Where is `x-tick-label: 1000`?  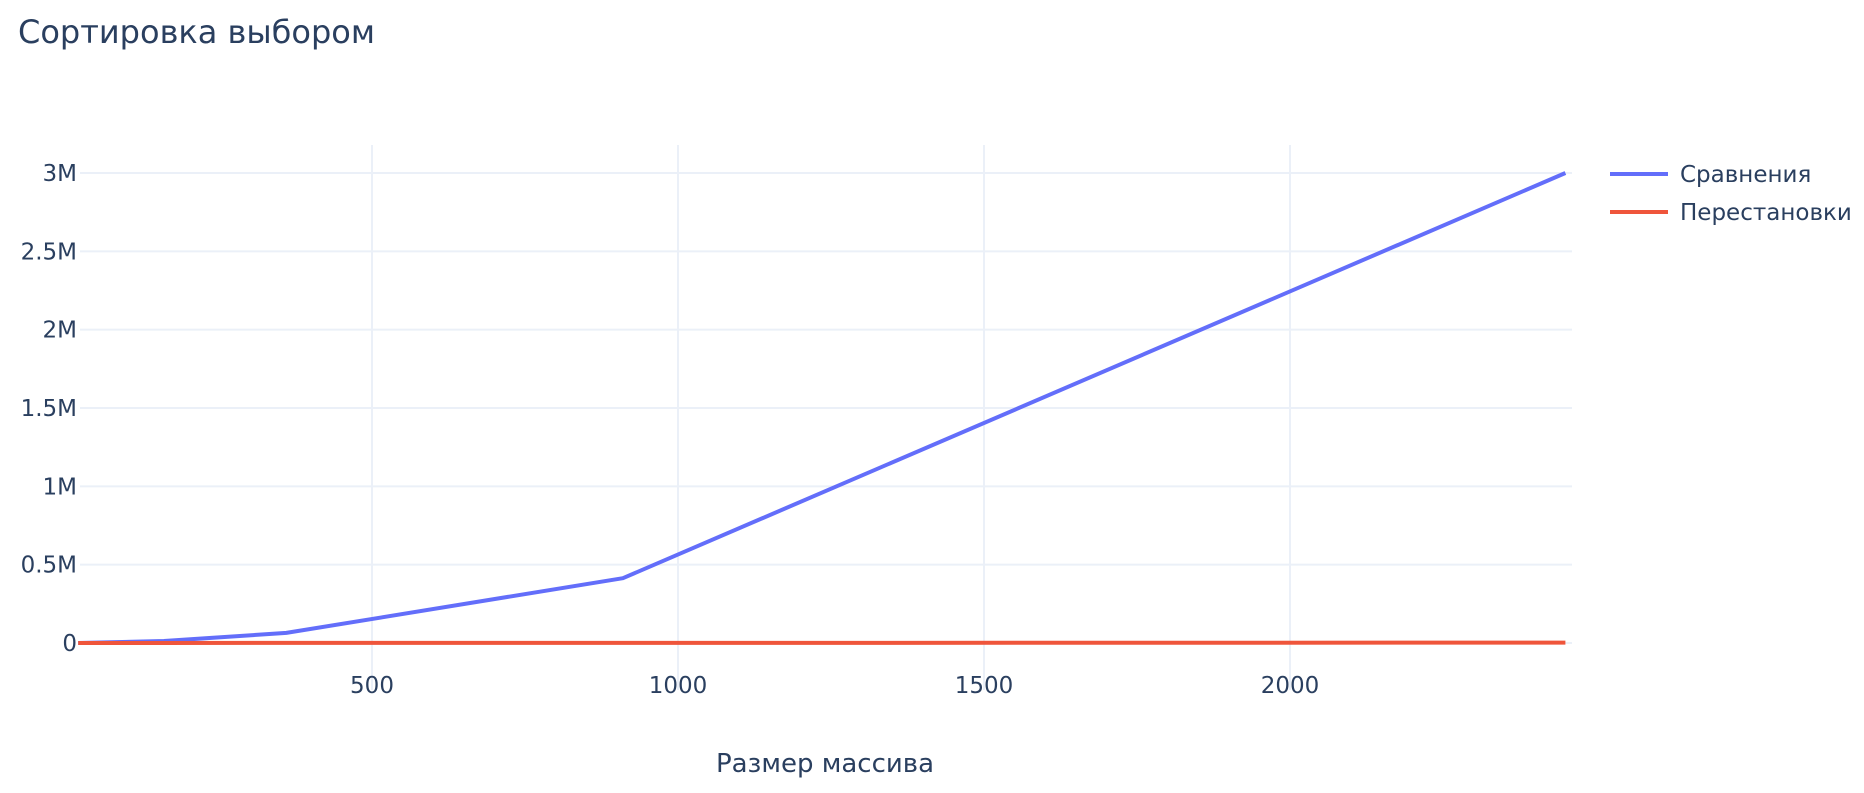 x-tick-label: 1000 is located at coordinates (678, 686).